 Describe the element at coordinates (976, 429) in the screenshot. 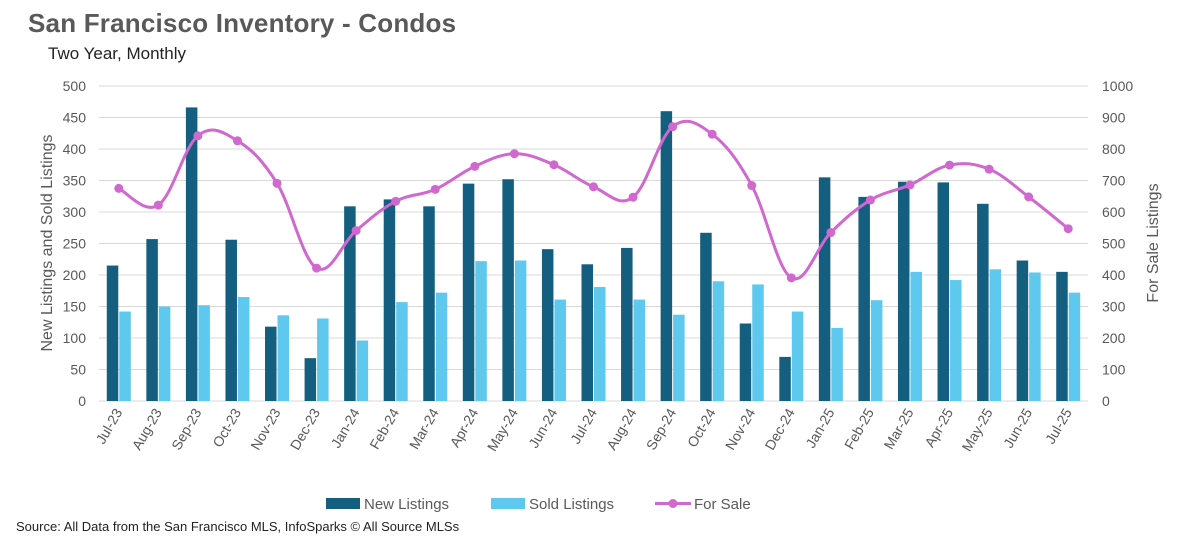

I see `x-tick-label: May-25` at that location.